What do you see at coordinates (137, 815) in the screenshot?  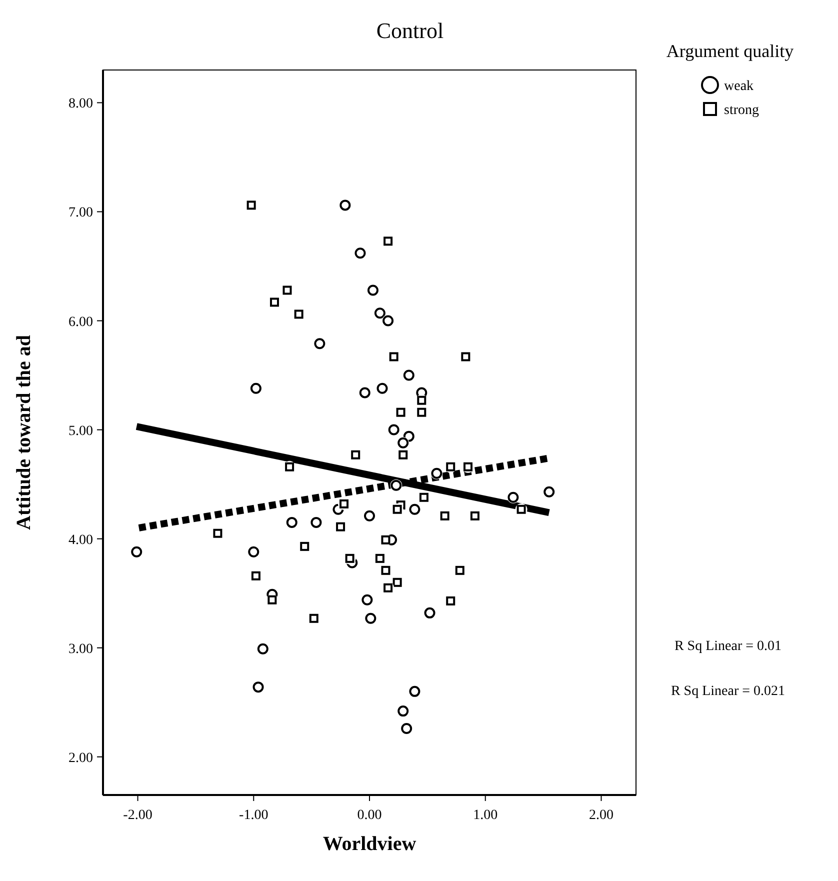 I see `x-tick-label: -2.00` at bounding box center [137, 815].